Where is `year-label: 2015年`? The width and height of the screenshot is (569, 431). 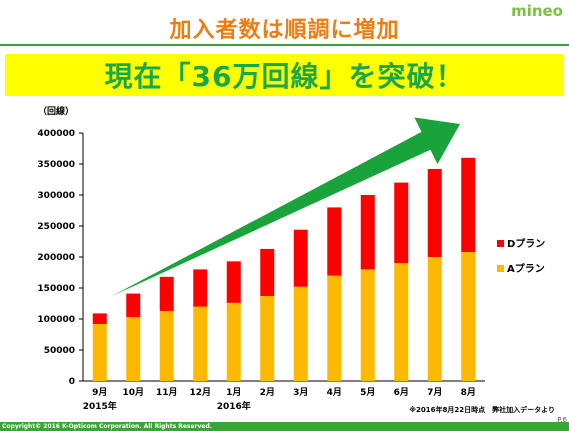
year-label: 2015年 is located at coordinates (100, 406).